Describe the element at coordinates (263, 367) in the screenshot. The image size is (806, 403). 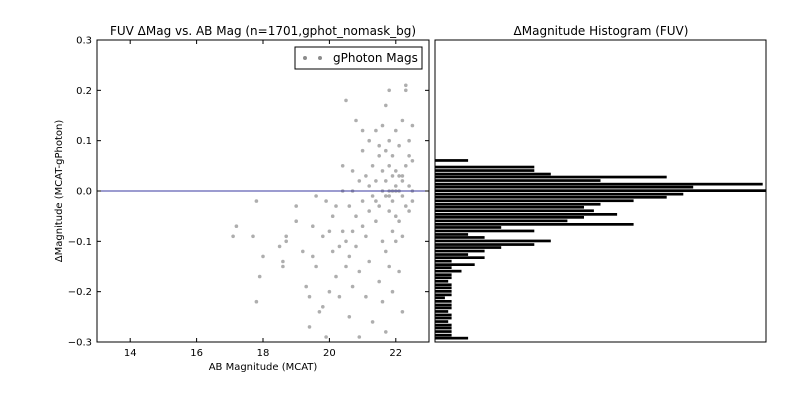
I see `scatter-x-label: AB Magnitude (MCAT)` at that location.